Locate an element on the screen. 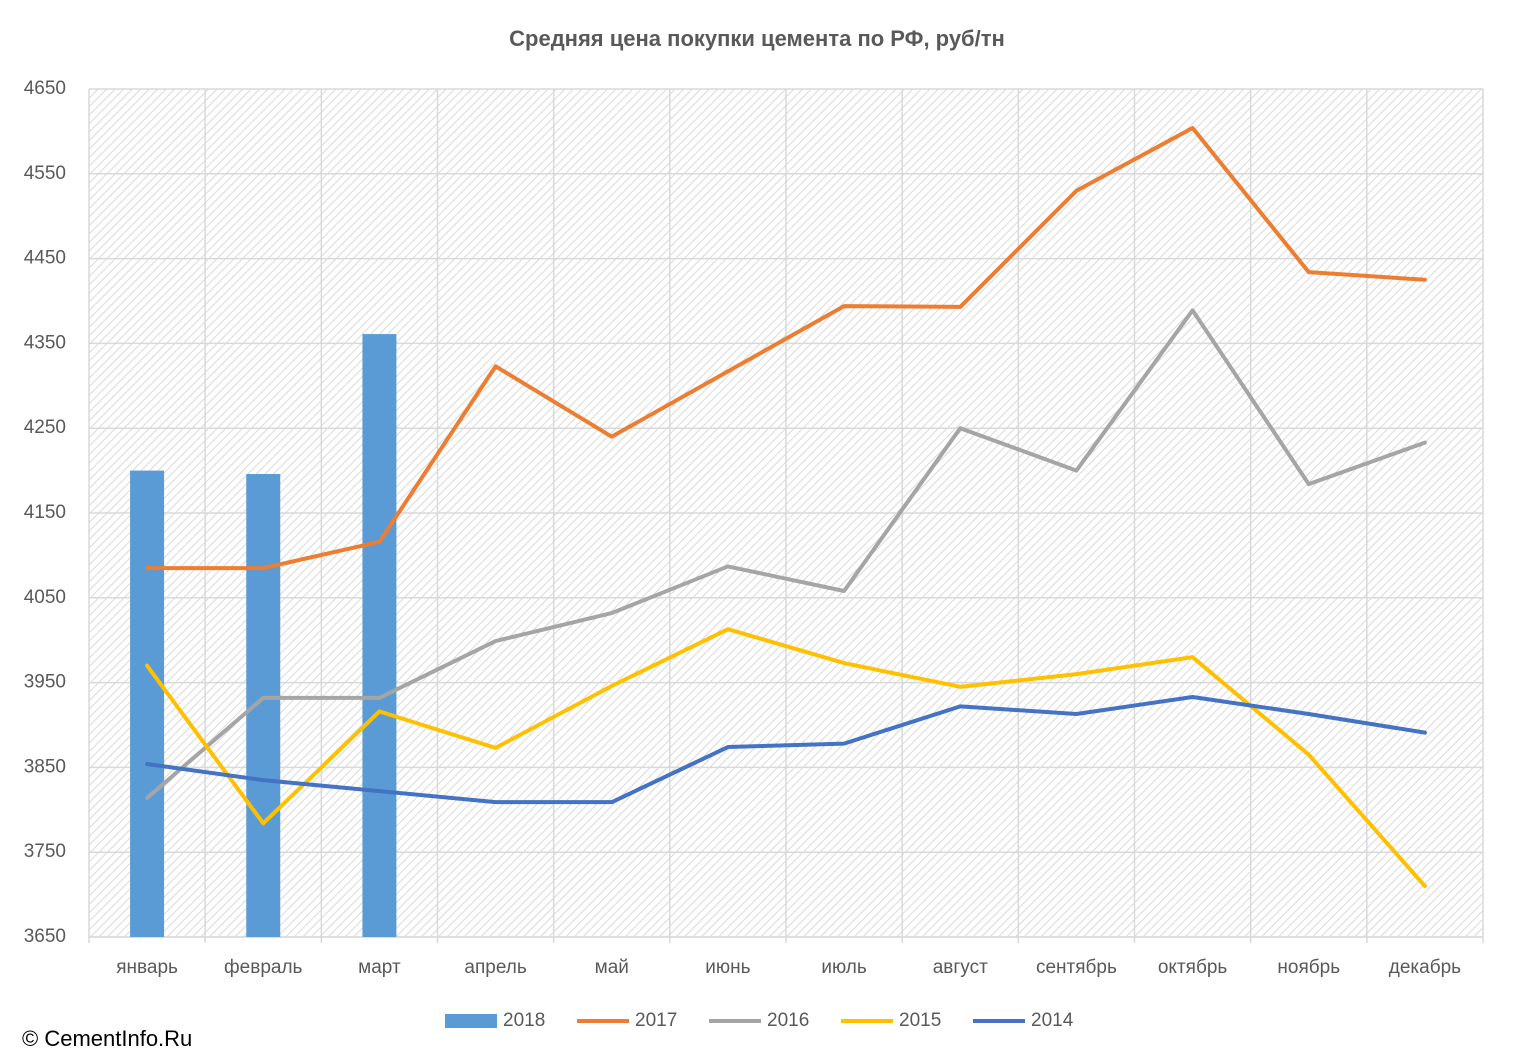  y-tick-label: 4050 is located at coordinates (45, 597).